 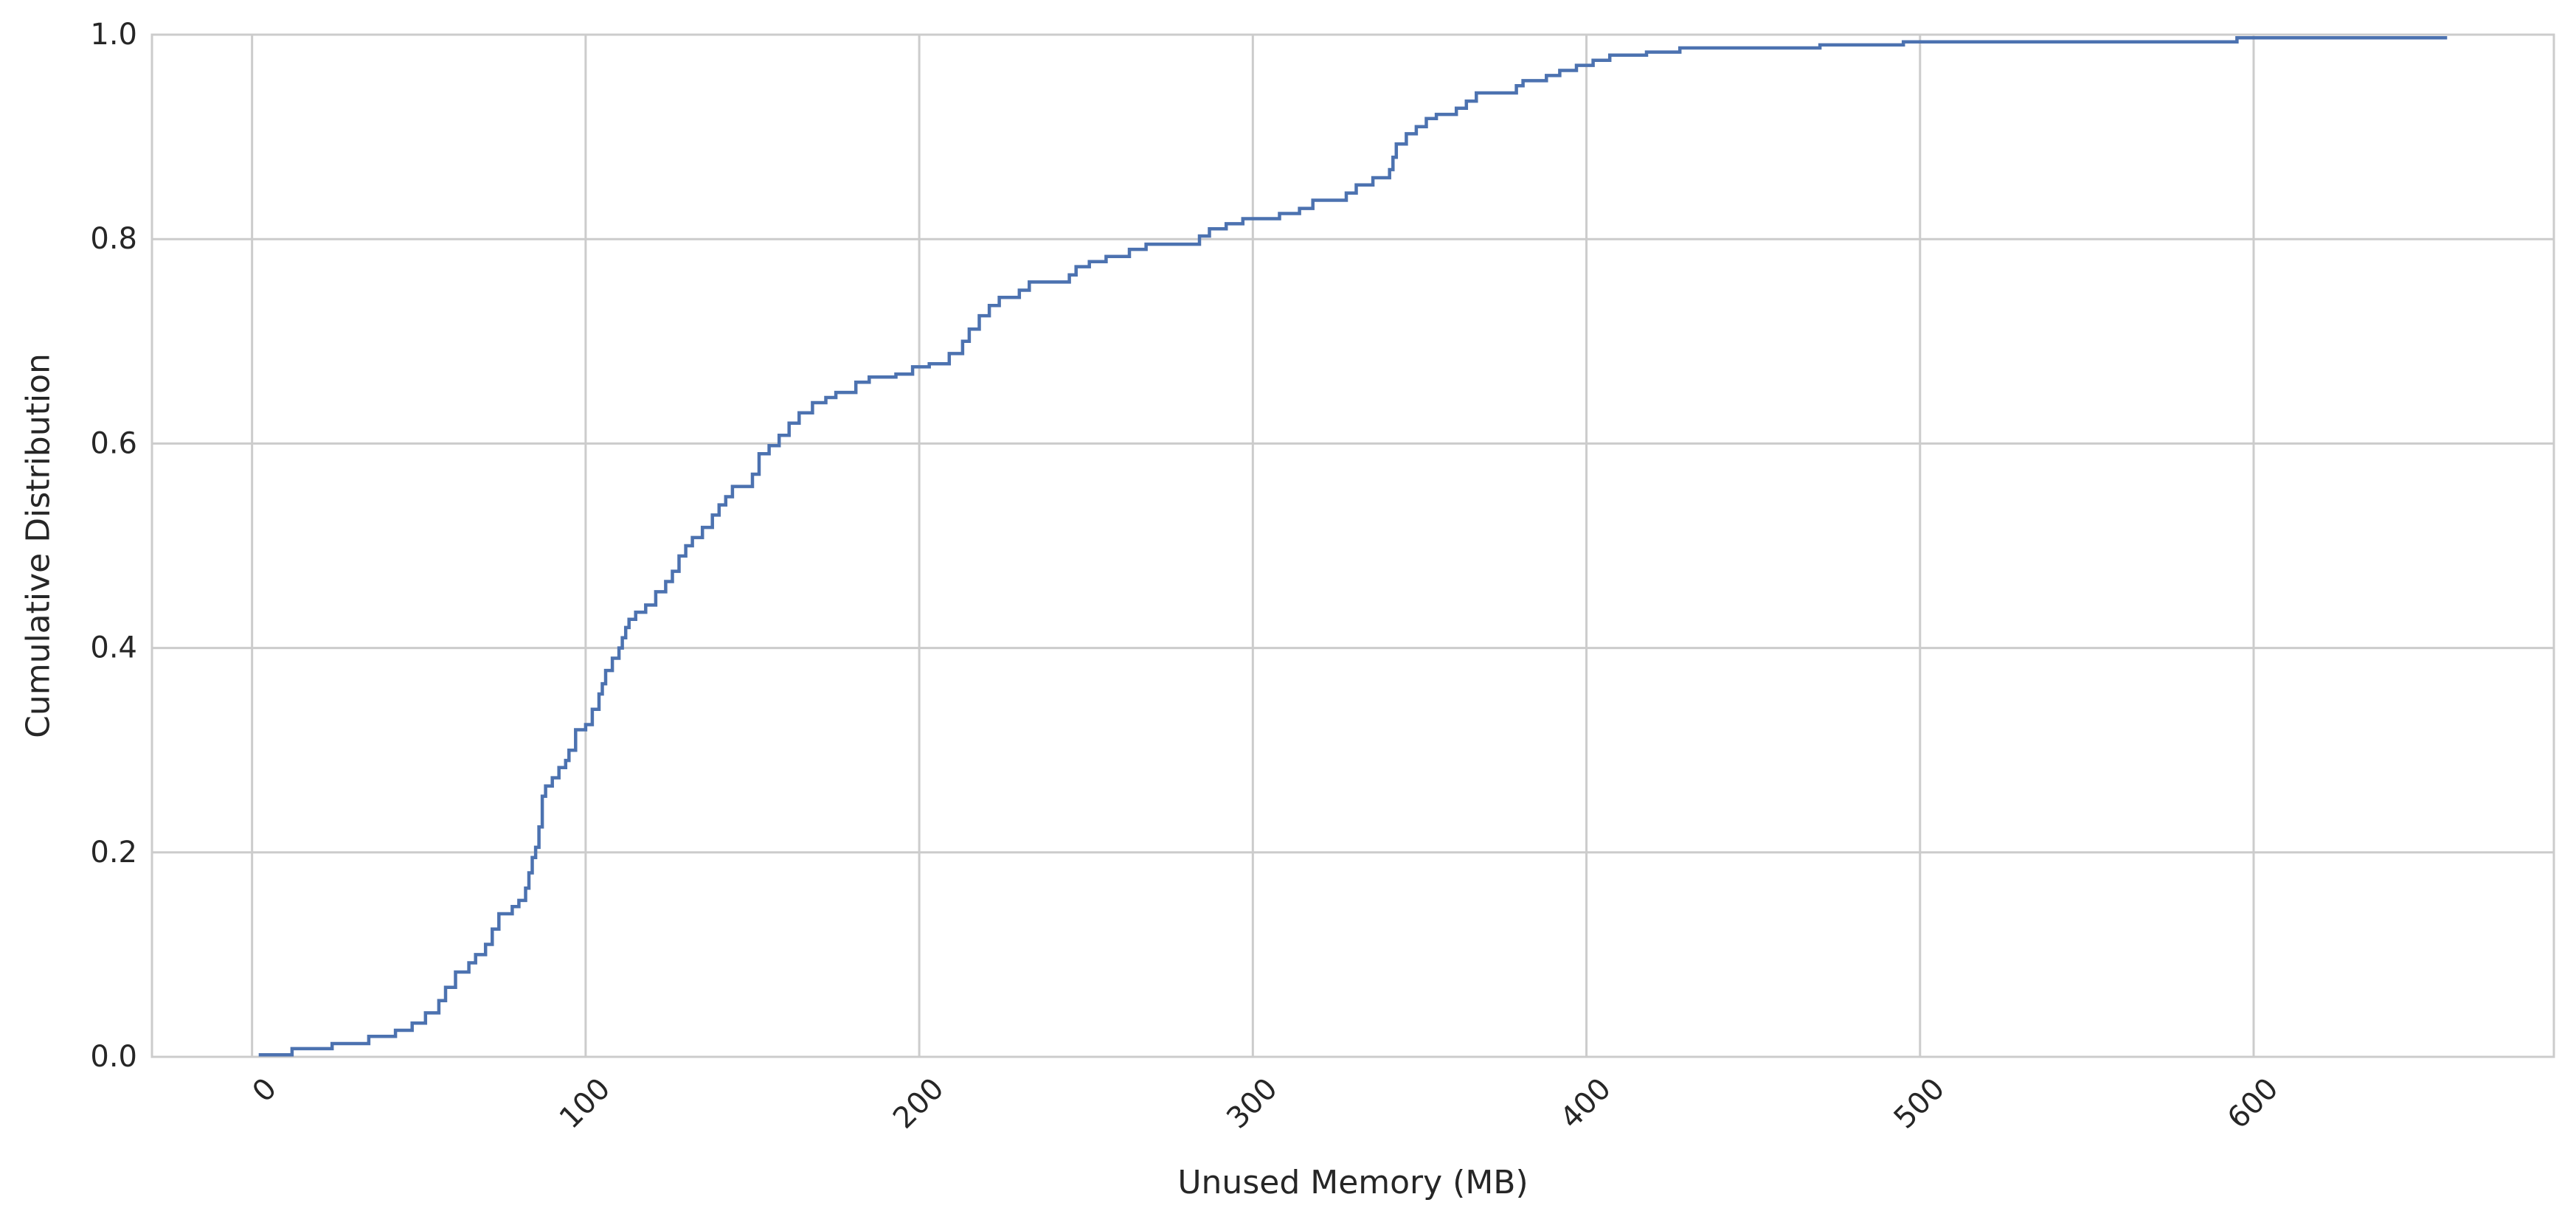 What do you see at coordinates (114, 35) in the screenshot?
I see `y-tick-label-5: 1.0` at bounding box center [114, 35].